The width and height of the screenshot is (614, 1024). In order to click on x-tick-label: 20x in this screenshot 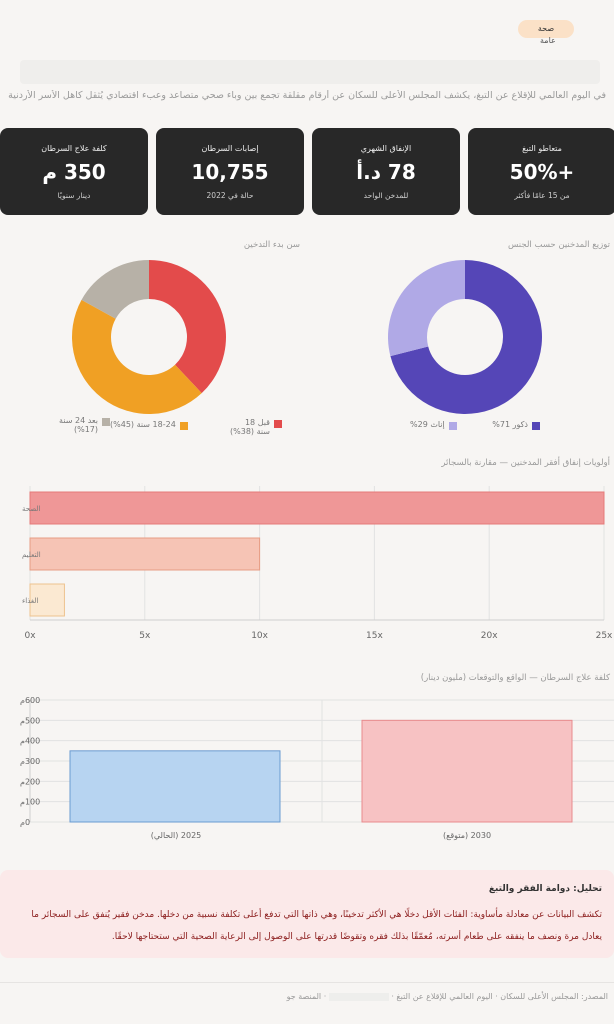, I will do `click(489, 636)`.